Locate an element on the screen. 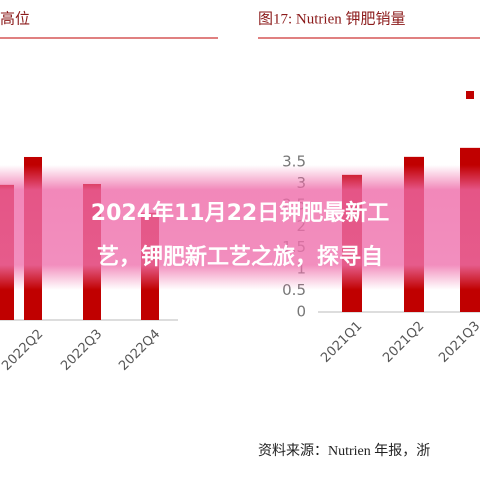 The height and width of the screenshot is (480, 480). x-tick-label: 2021Q3 is located at coordinates (458, 342).